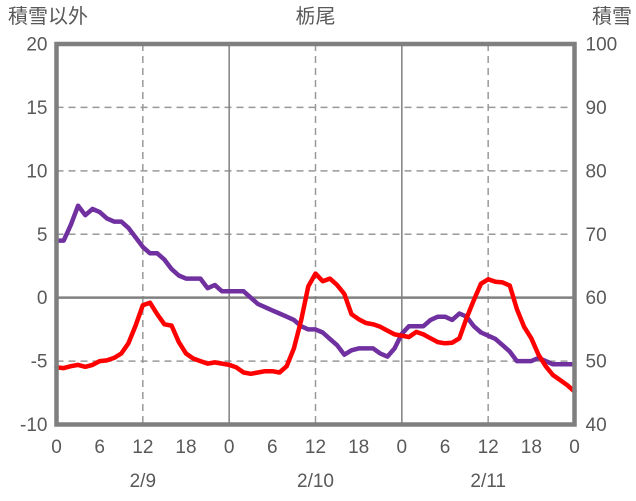  What do you see at coordinates (33, 425) in the screenshot?
I see `left-axis-tick-label: -10` at bounding box center [33, 425].